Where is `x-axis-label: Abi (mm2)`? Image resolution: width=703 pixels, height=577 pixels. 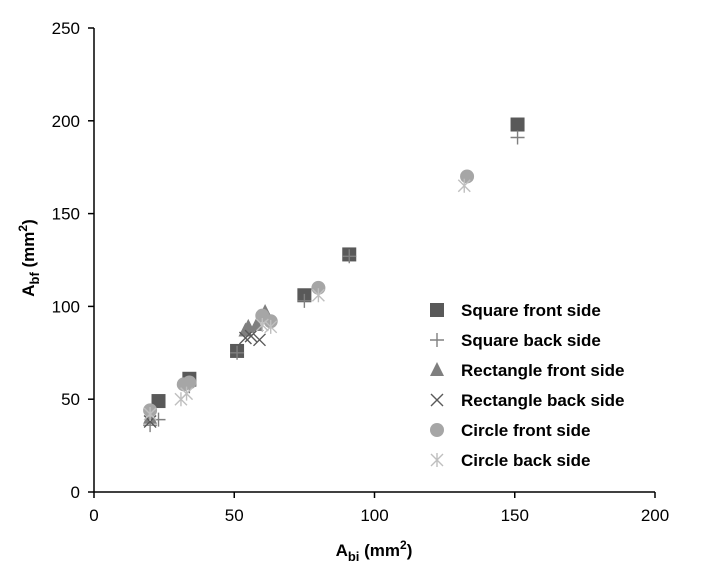 x-axis-label: Abi (mm2) is located at coordinates (374, 551).